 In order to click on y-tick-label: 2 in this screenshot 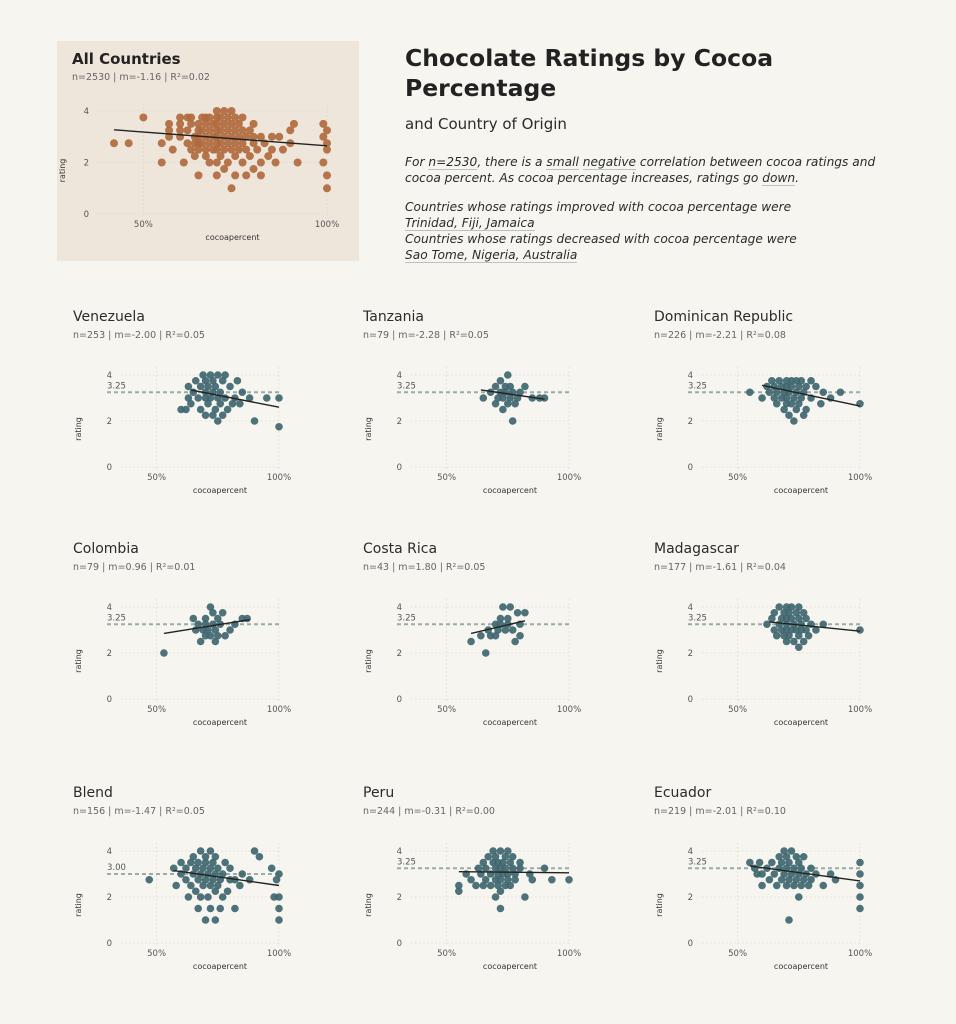, I will do `click(109, 898)`.